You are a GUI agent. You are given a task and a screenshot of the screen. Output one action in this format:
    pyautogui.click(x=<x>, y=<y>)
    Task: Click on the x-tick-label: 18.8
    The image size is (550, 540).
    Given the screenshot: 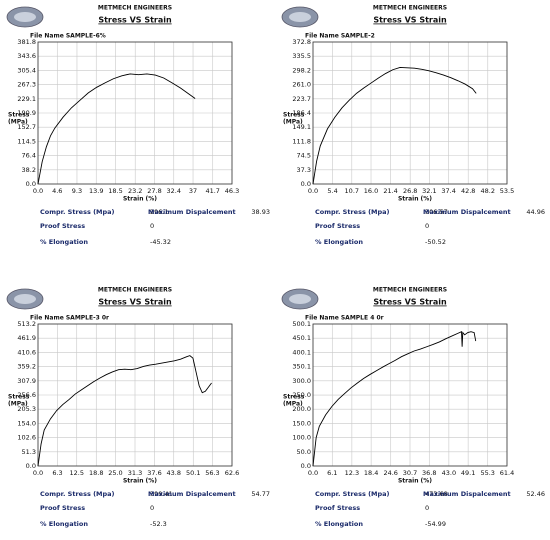 What is the action you would take?
    pyautogui.click(x=96, y=473)
    